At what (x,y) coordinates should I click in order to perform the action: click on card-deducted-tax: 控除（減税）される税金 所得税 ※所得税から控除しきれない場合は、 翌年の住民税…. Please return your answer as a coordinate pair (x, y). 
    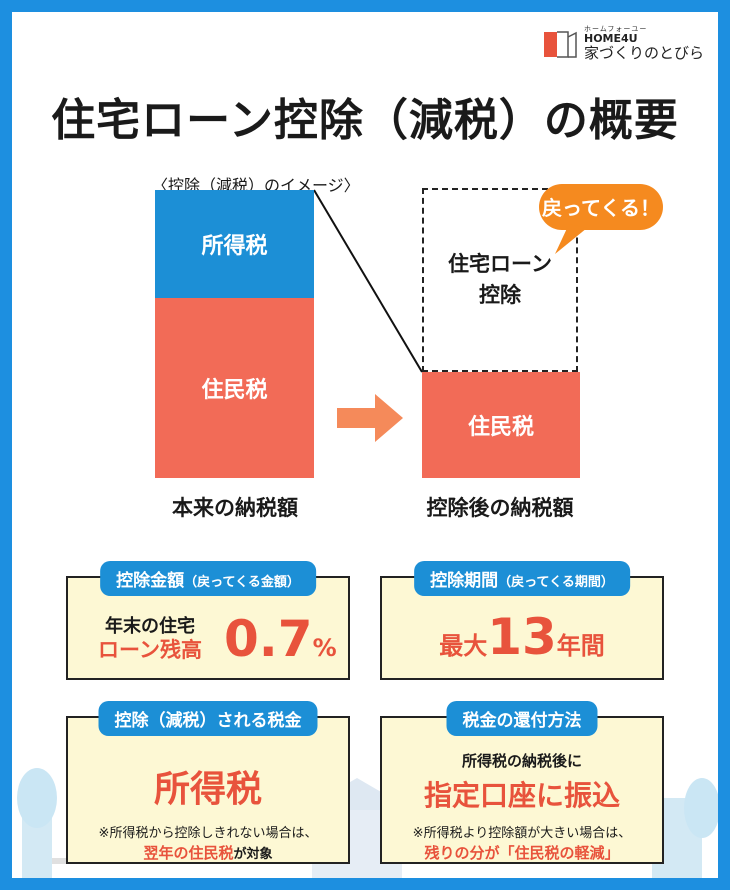
    Looking at the image, I should click on (208, 782).